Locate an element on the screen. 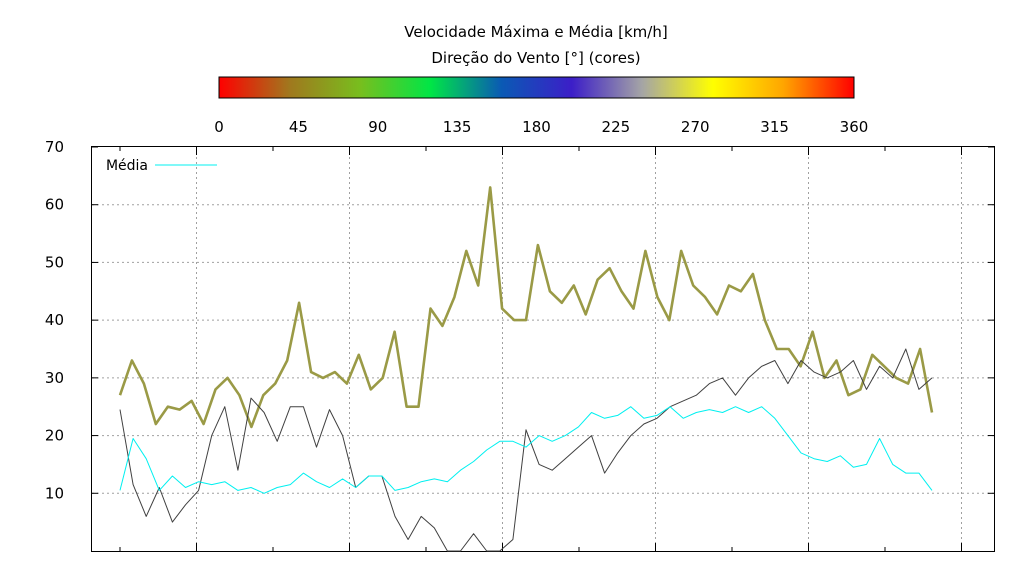 The image size is (1023, 570). y-tick-label: 50 is located at coordinates (54, 262).